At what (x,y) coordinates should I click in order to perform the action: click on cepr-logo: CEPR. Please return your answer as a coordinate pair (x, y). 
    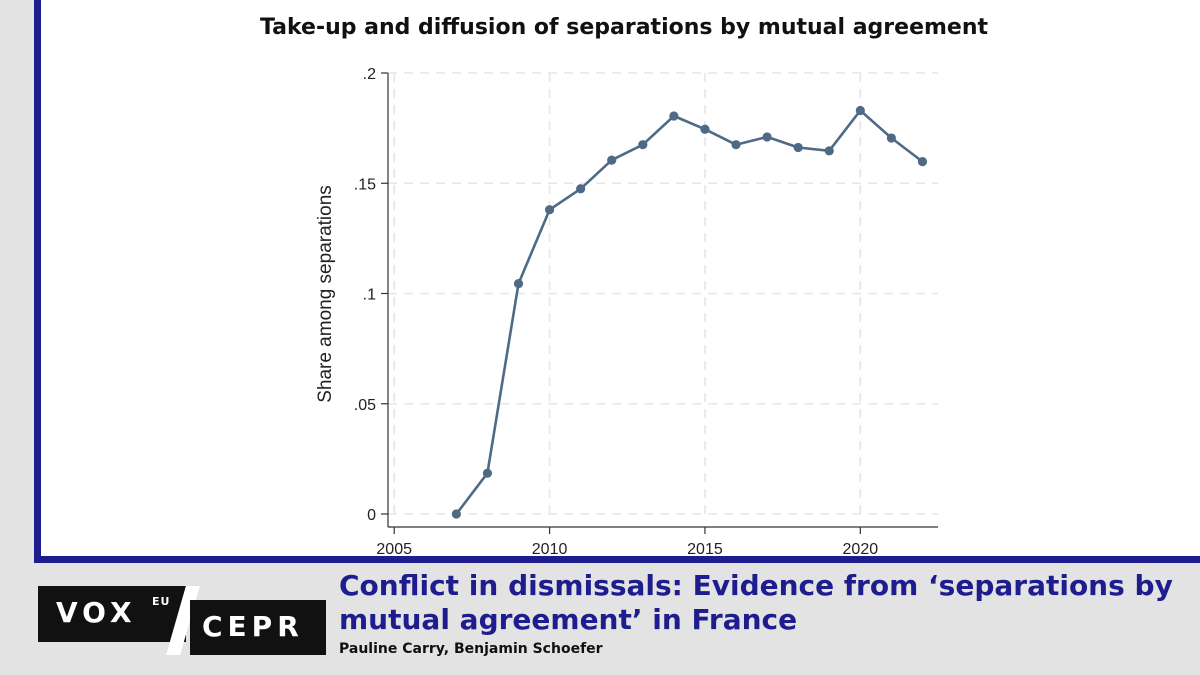
    Looking at the image, I should click on (258, 627).